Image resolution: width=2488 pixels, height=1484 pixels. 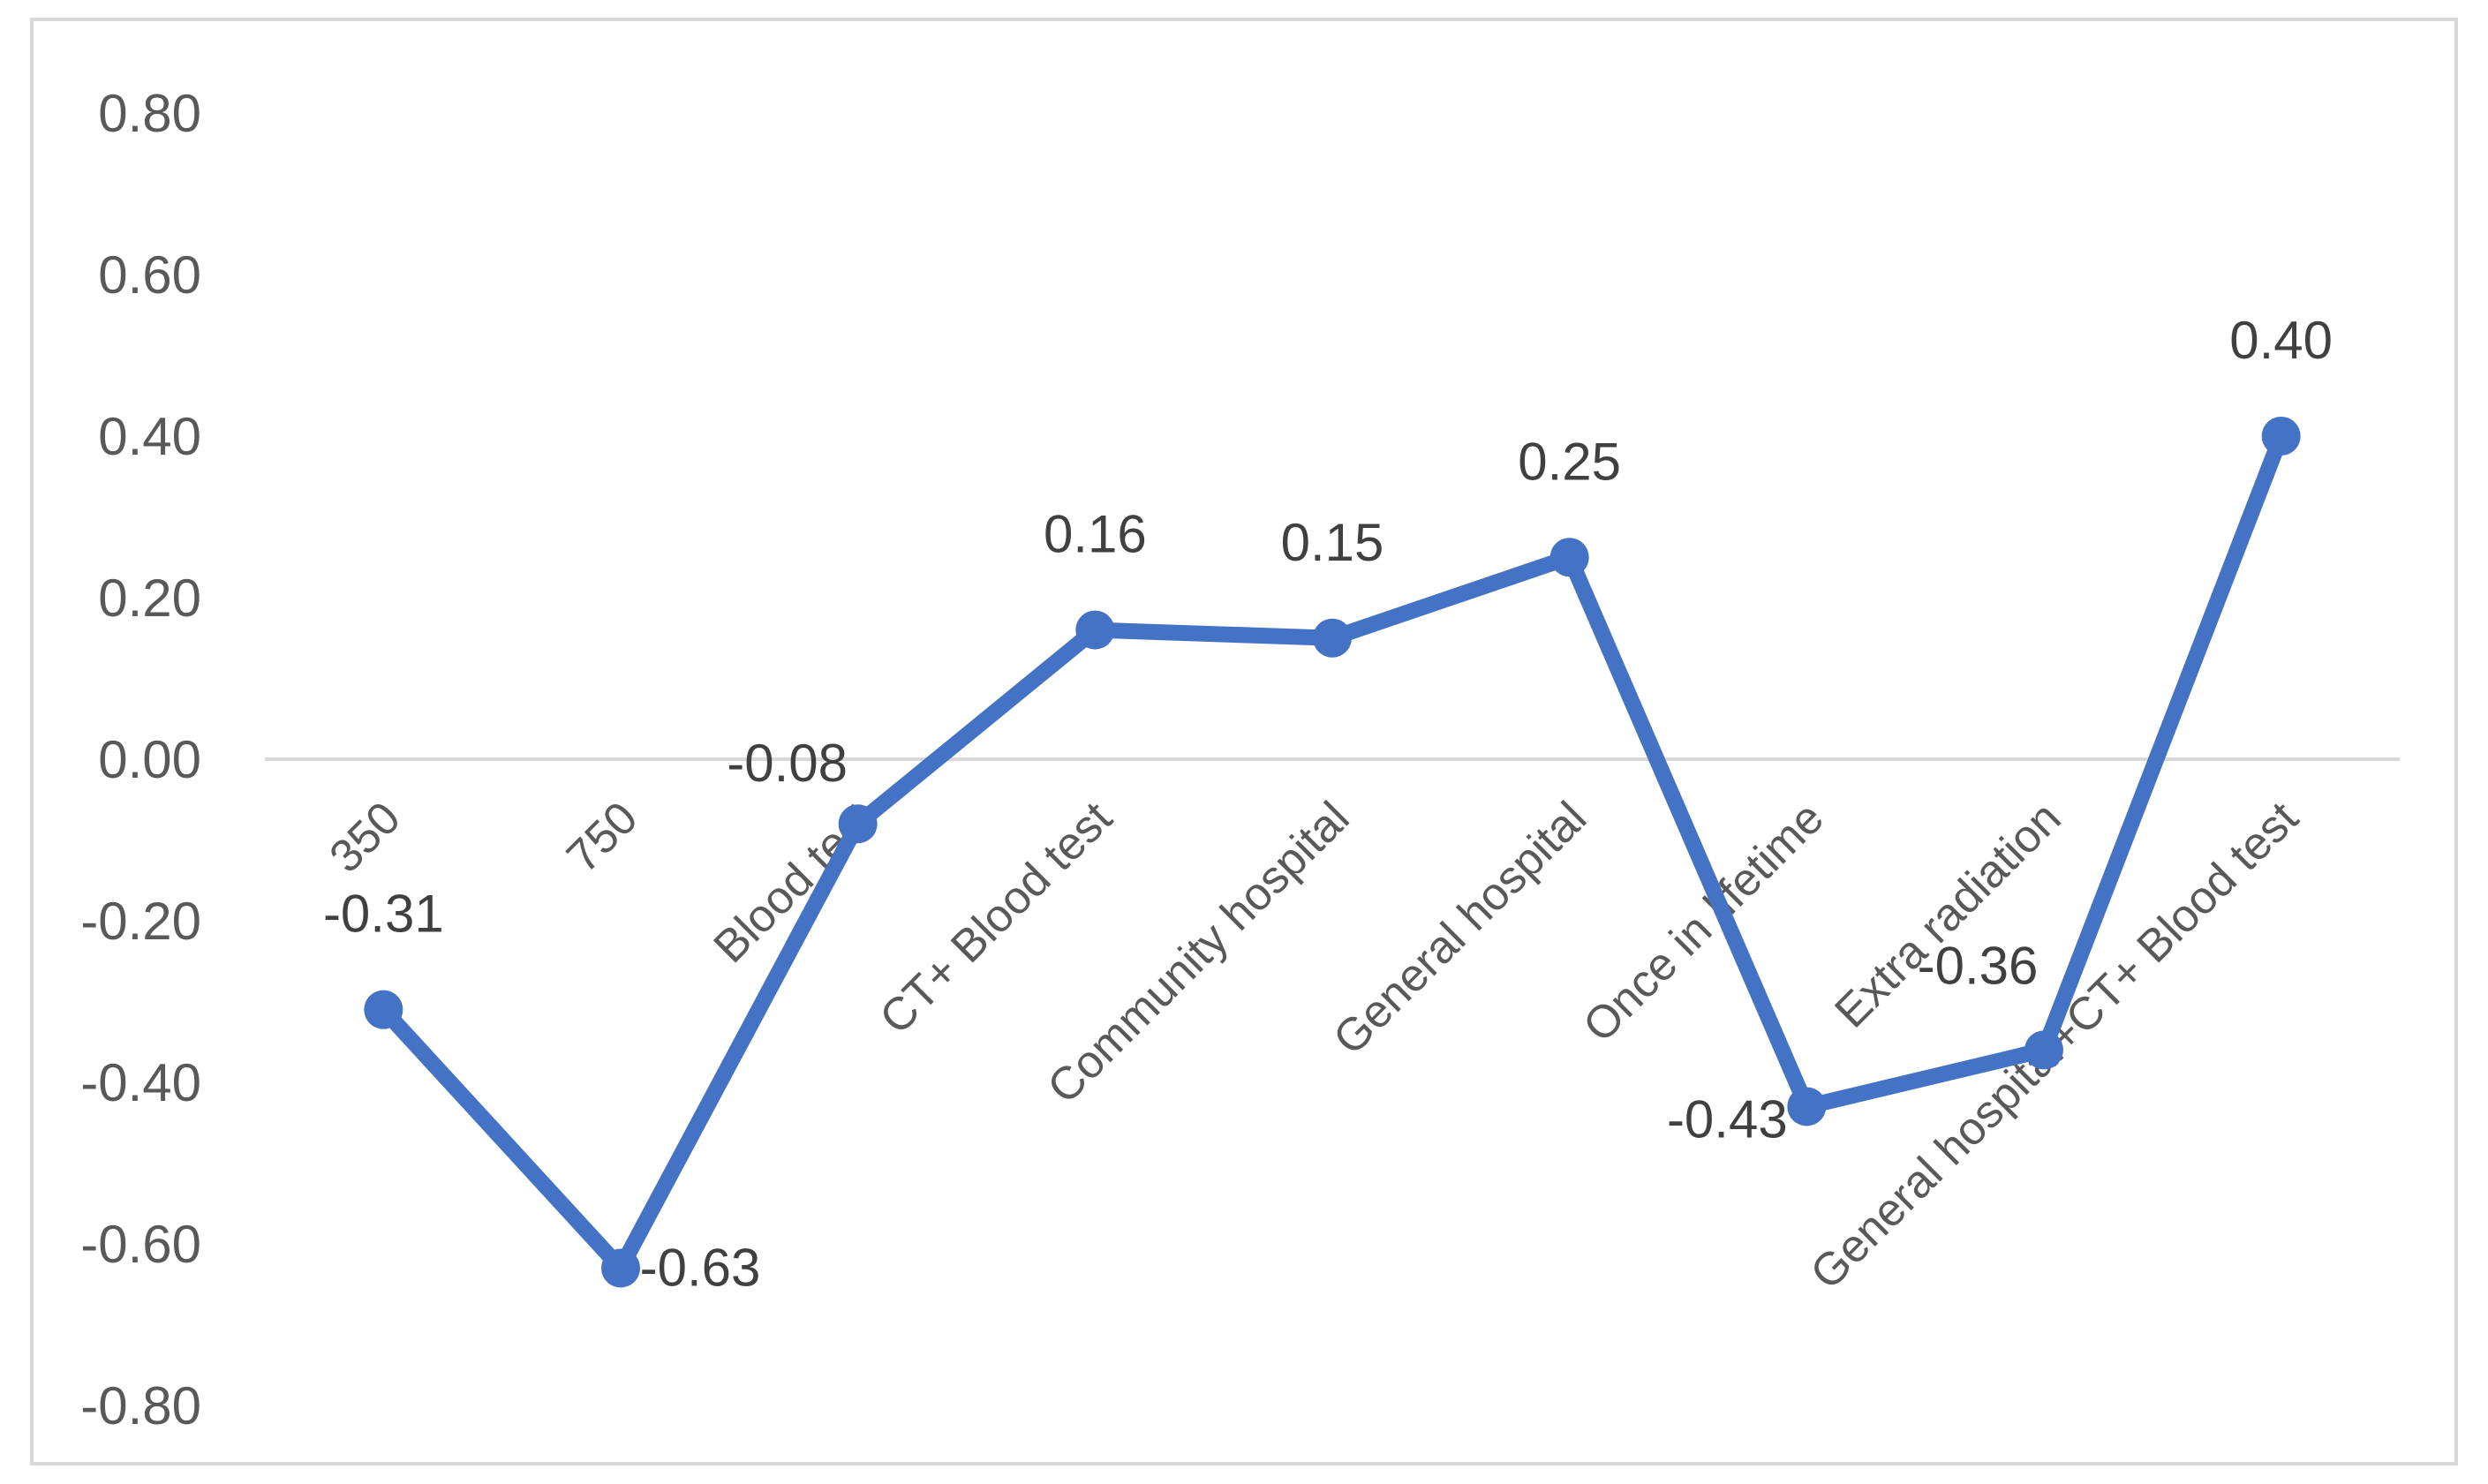 I want to click on y-tick-label: -0.60, so click(x=140, y=1244).